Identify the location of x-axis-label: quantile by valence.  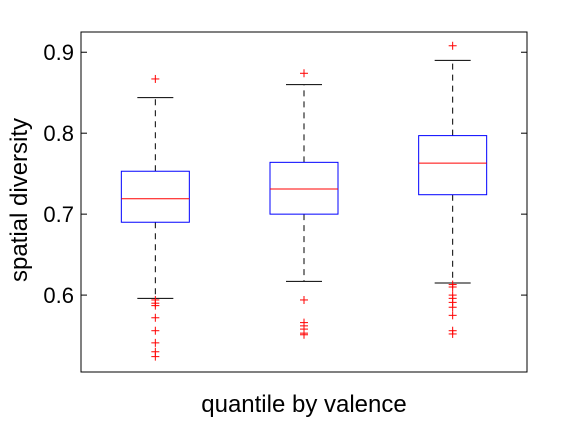
(303, 404).